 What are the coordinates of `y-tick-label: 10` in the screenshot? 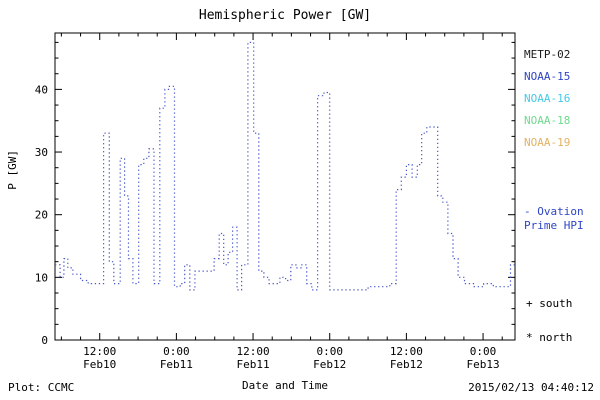 It's located at (41, 277).